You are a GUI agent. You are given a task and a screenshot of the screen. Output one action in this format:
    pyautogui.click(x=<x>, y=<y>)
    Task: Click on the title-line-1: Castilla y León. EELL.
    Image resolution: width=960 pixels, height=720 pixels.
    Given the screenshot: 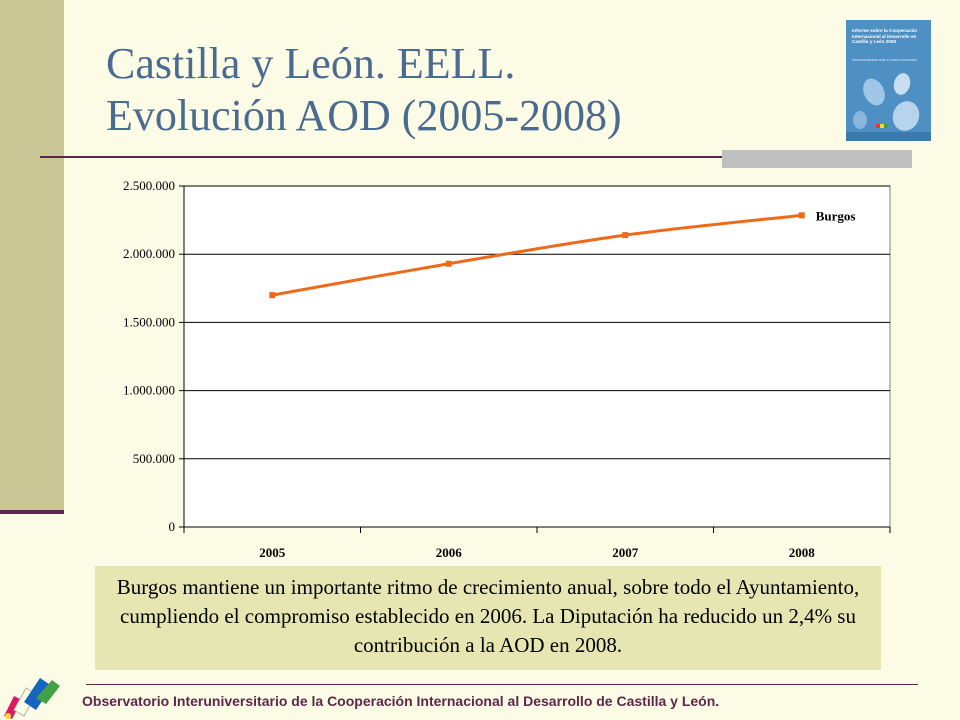 What is the action you would take?
    pyautogui.click(x=311, y=63)
    